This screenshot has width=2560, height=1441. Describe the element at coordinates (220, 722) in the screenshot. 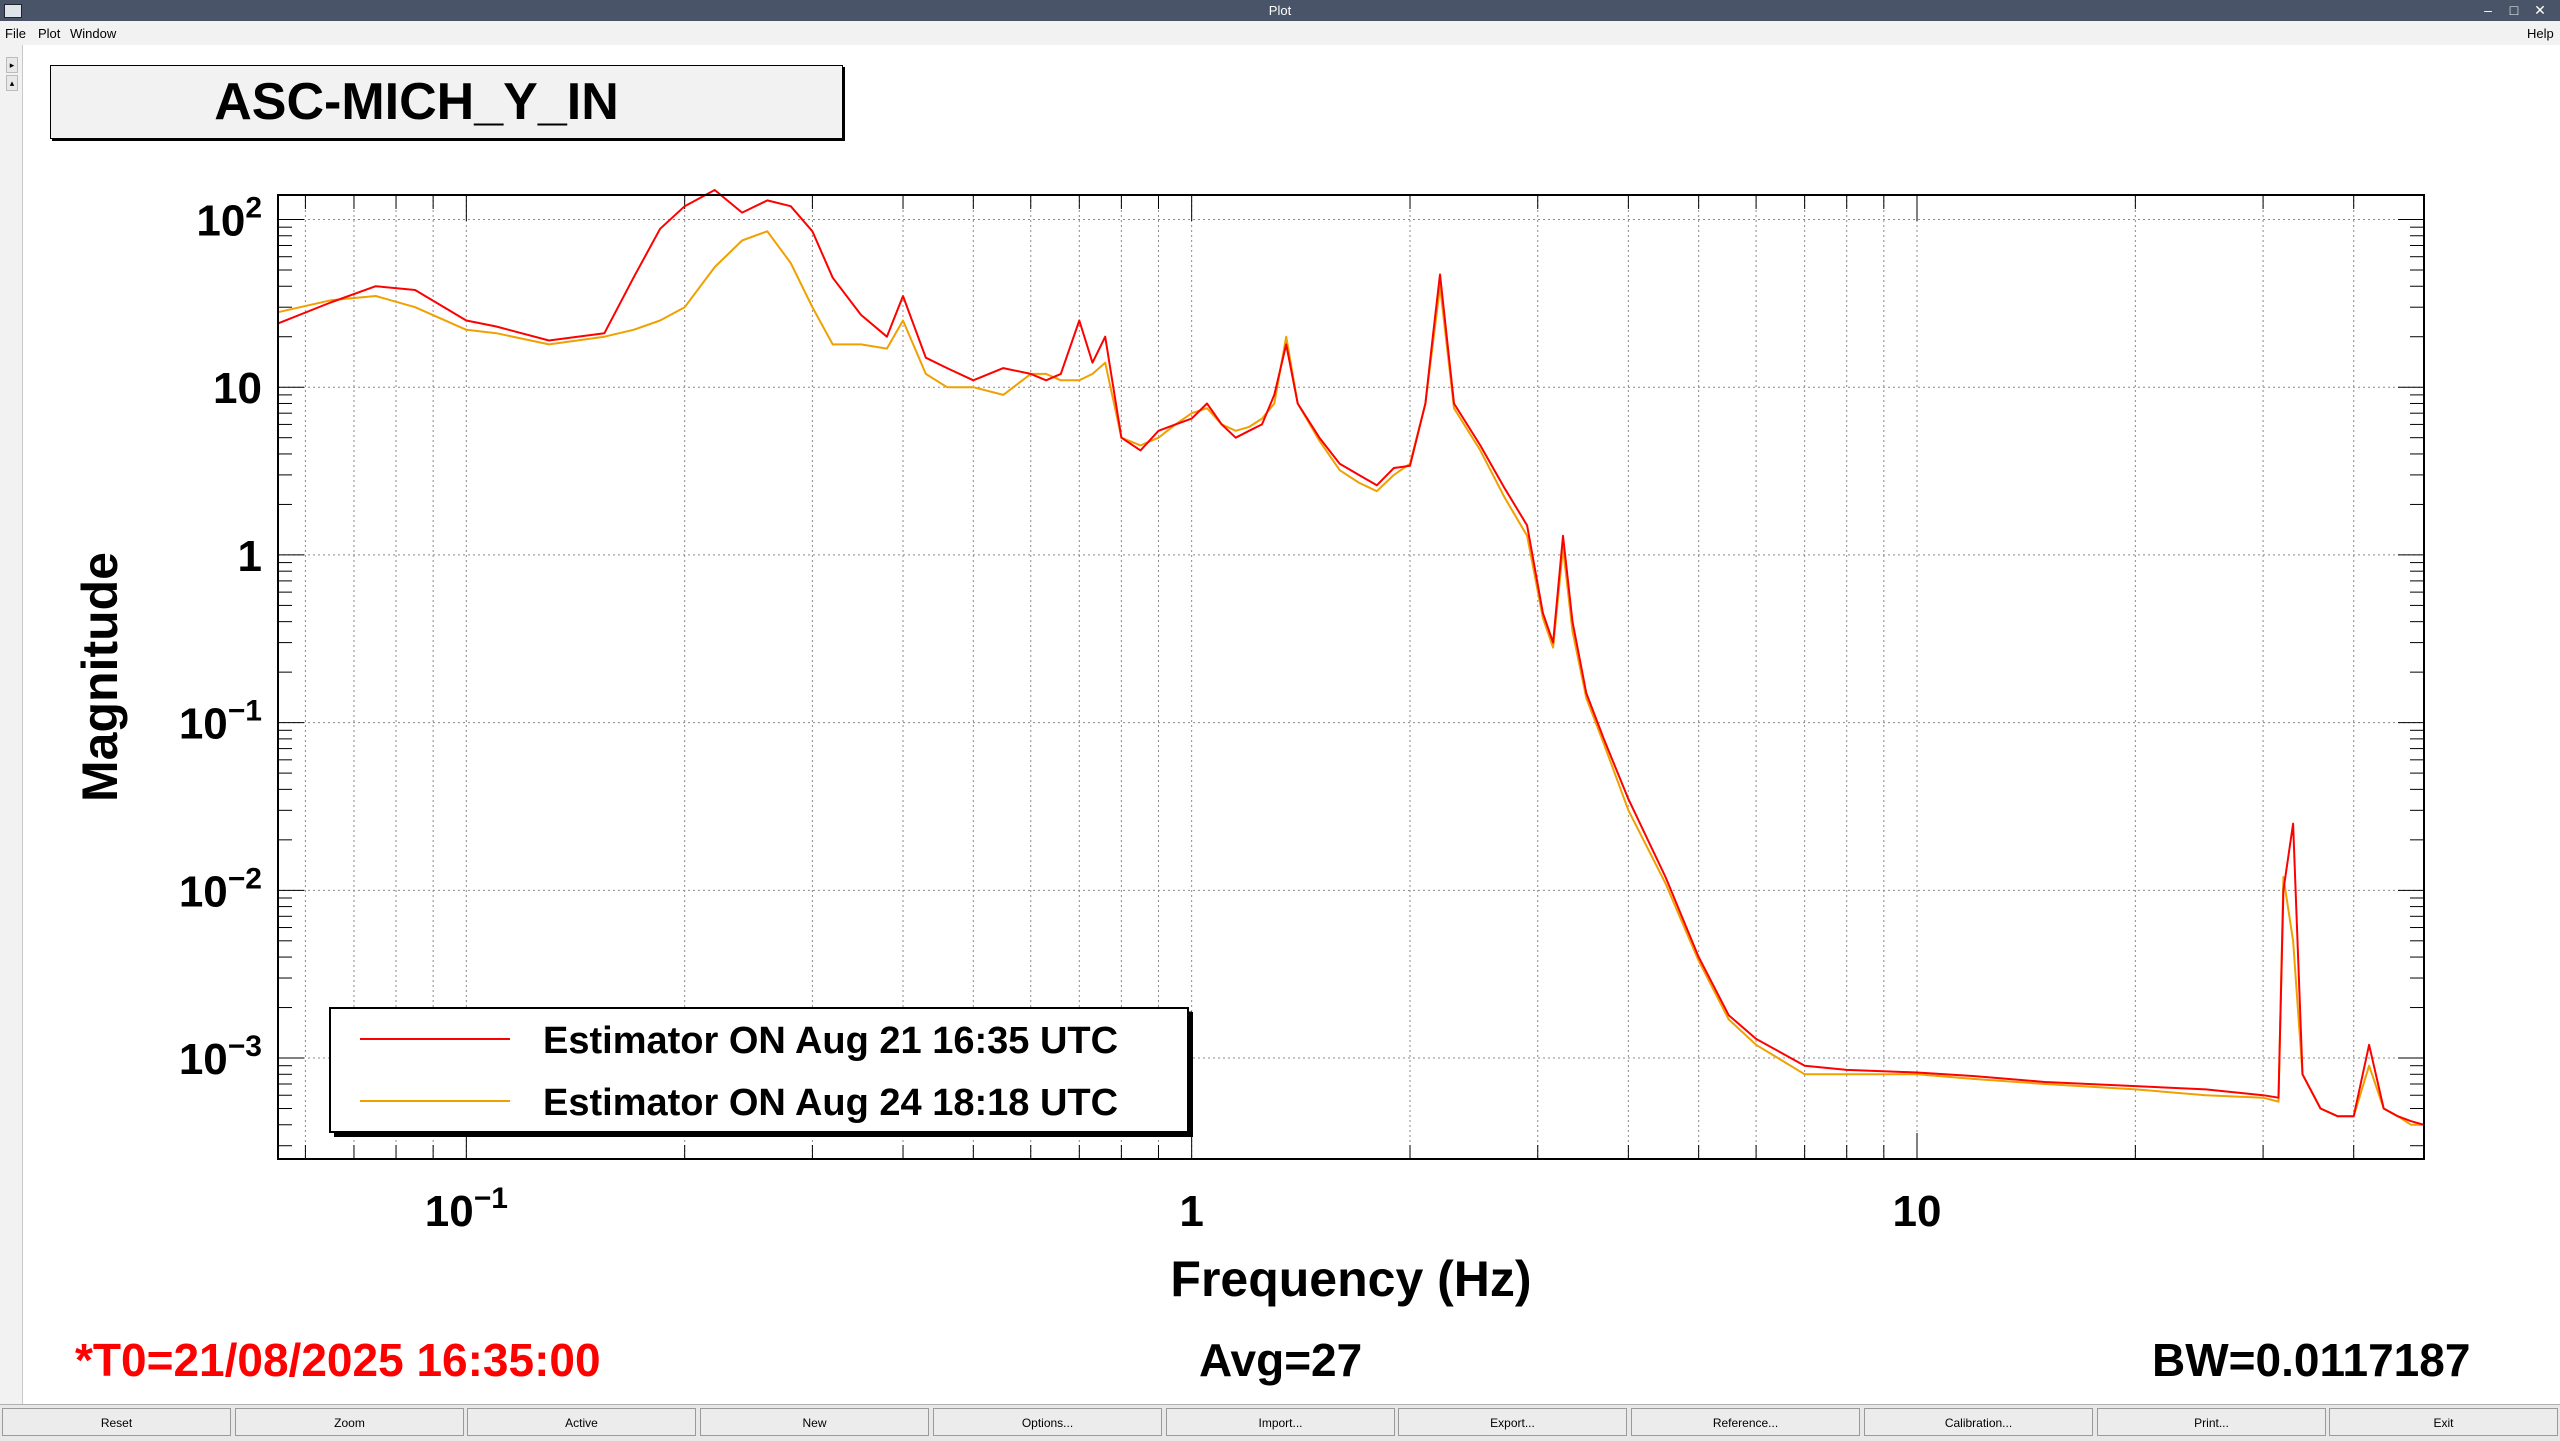

I see `y-tick-label: 10⁻¹` at that location.